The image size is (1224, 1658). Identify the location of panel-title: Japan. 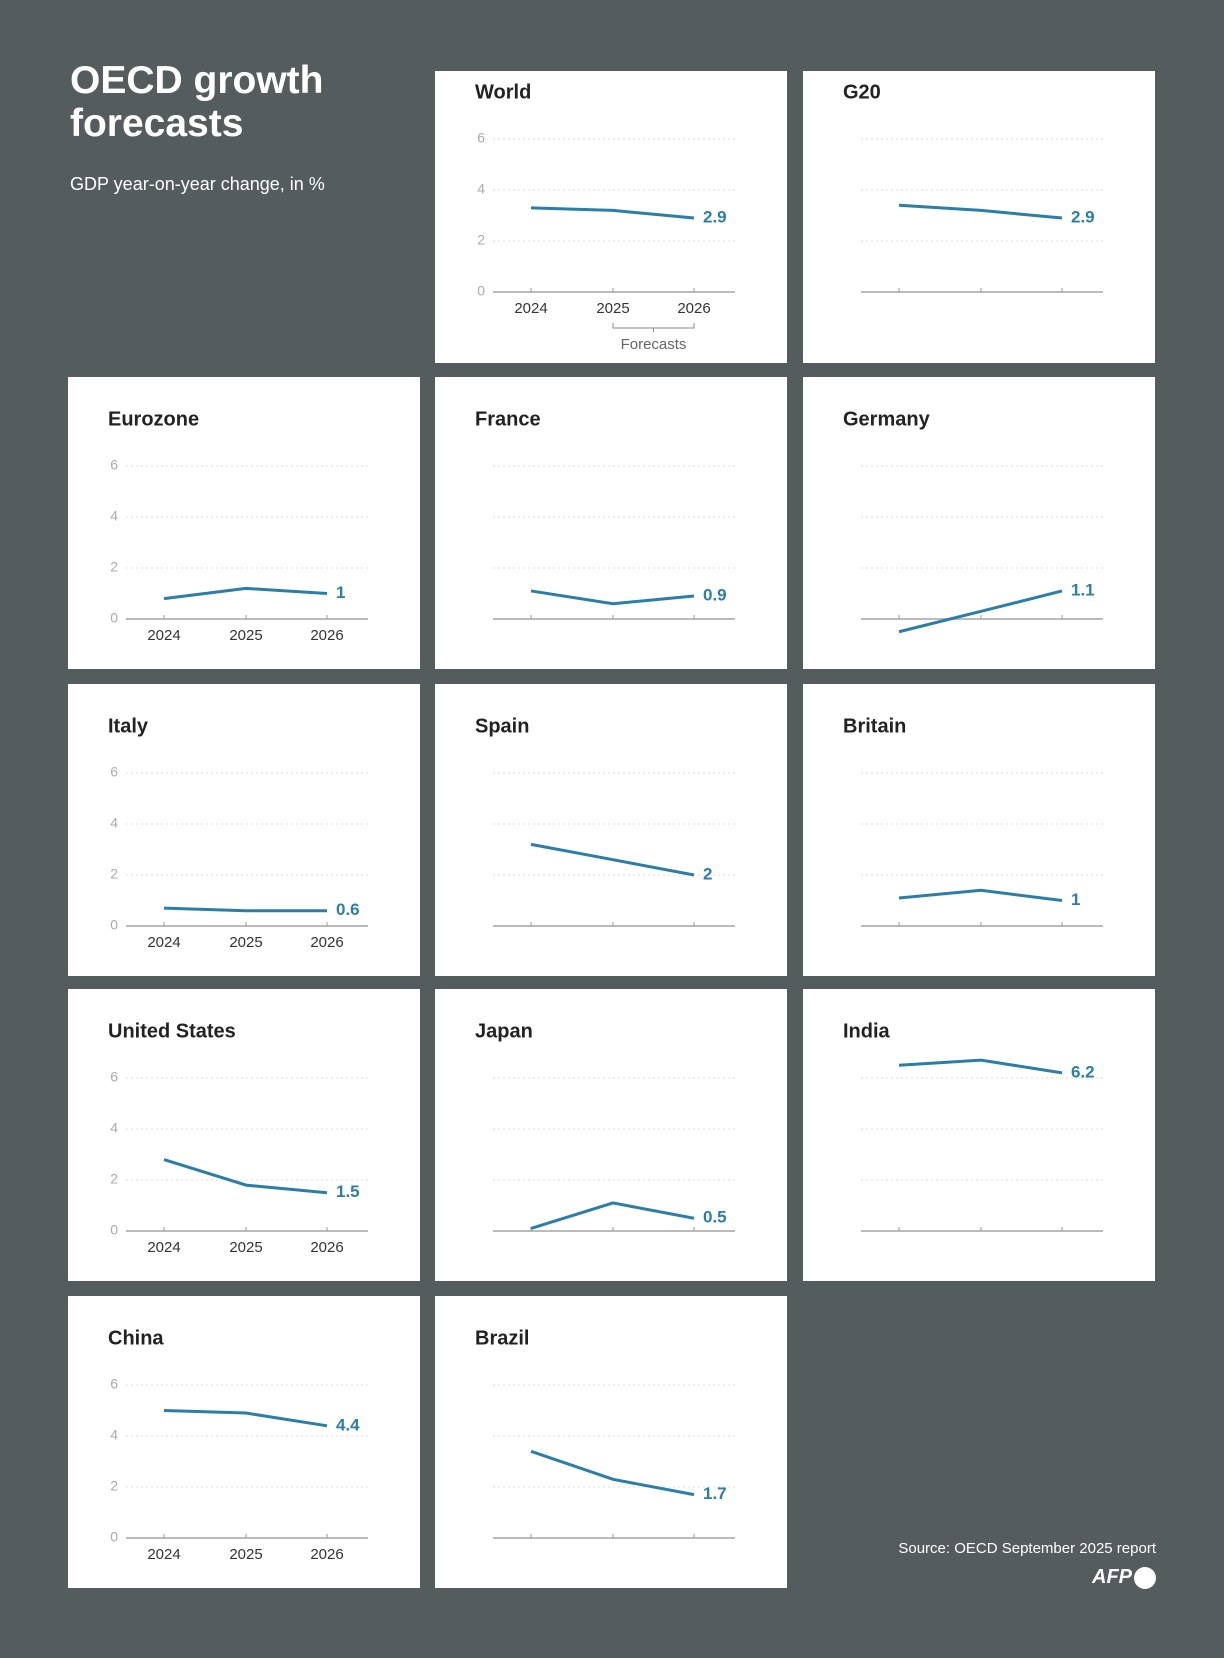
(504, 1031).